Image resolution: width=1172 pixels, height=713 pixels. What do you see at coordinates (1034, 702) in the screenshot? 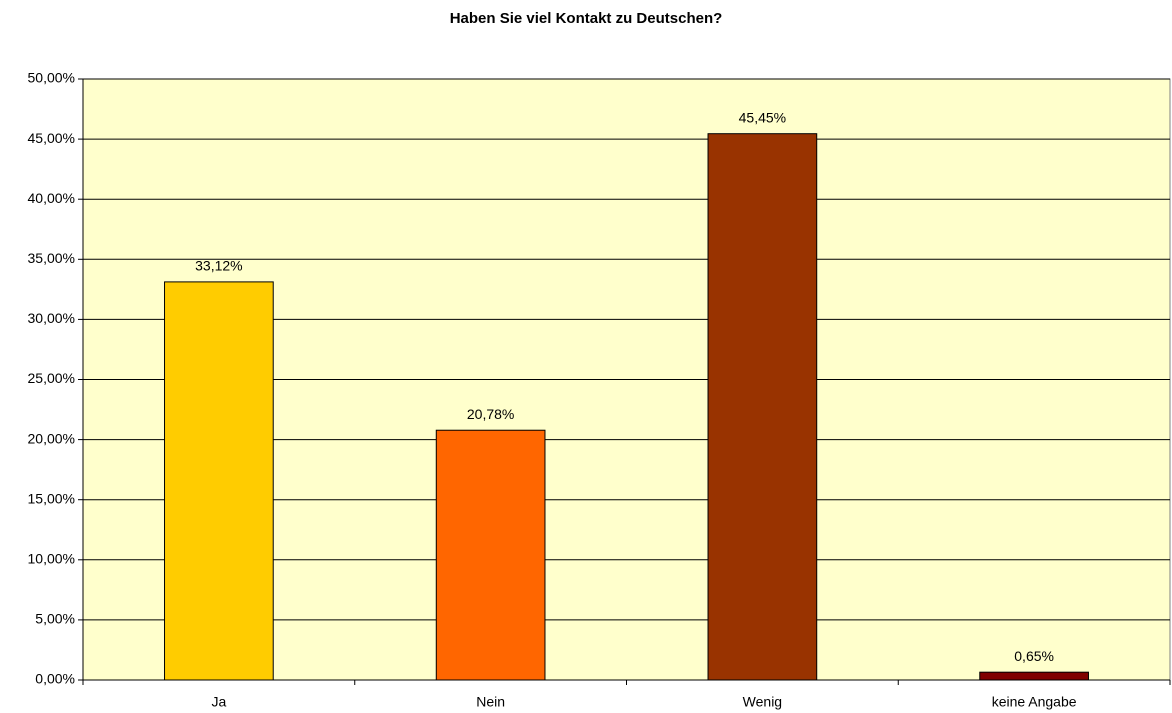
I see `x-tick-label: keine Angabe` at bounding box center [1034, 702].